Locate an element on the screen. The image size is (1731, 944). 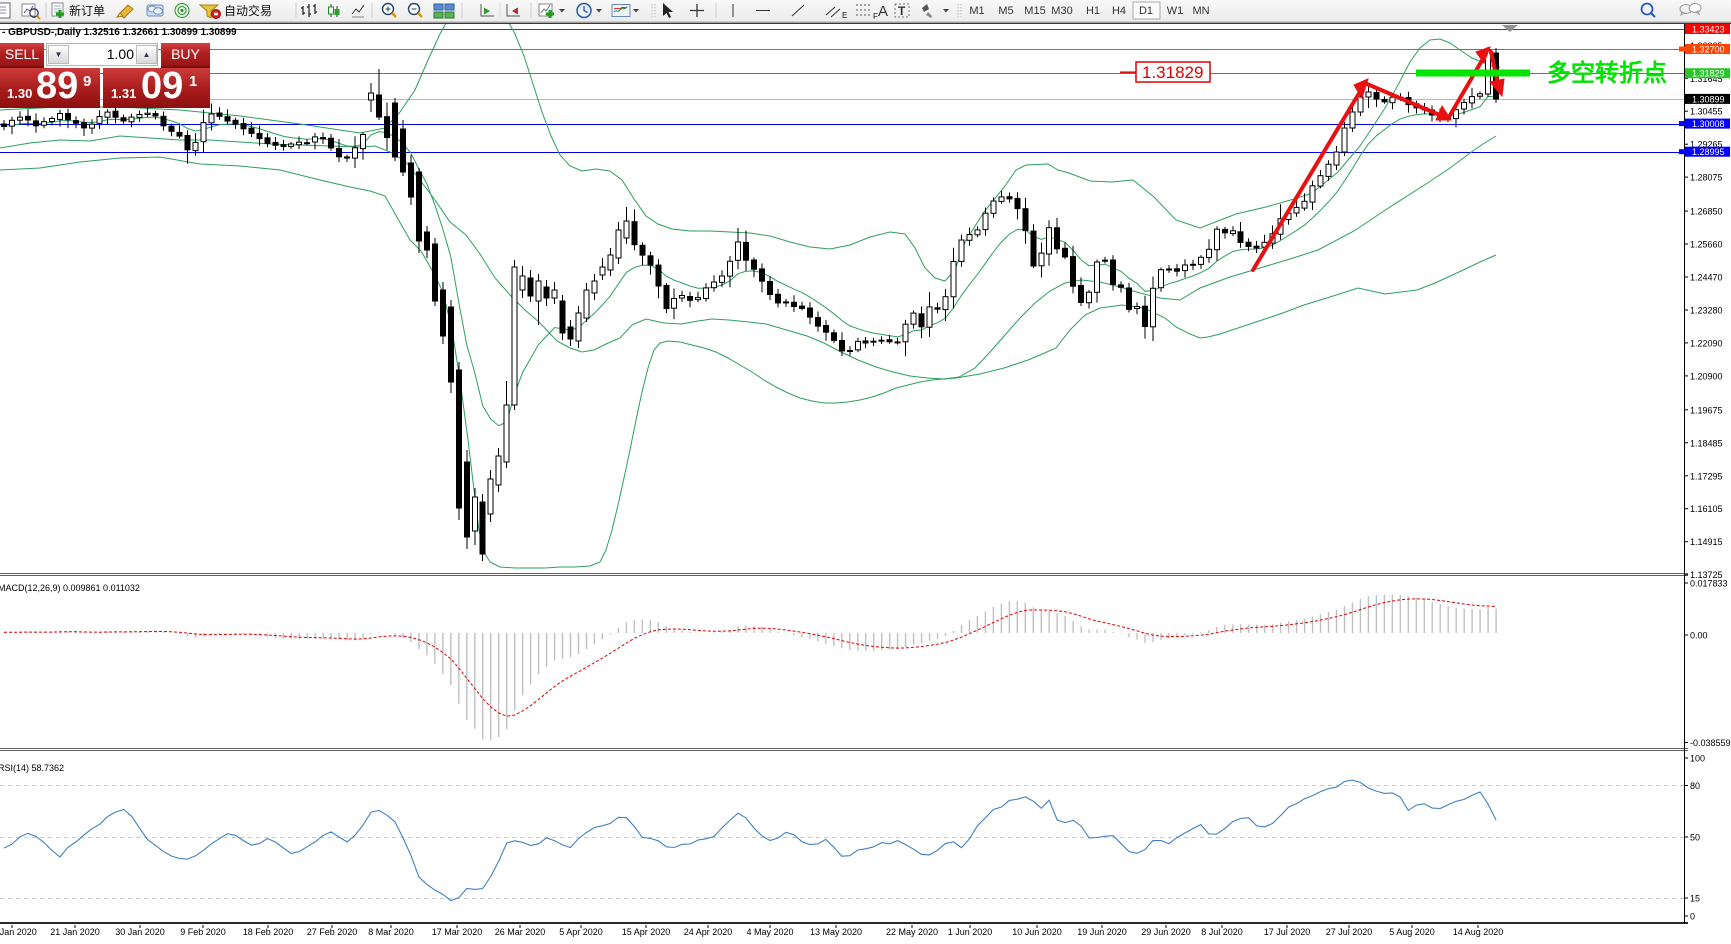
svg-text: -0.038559 is located at coordinates (1710, 743).